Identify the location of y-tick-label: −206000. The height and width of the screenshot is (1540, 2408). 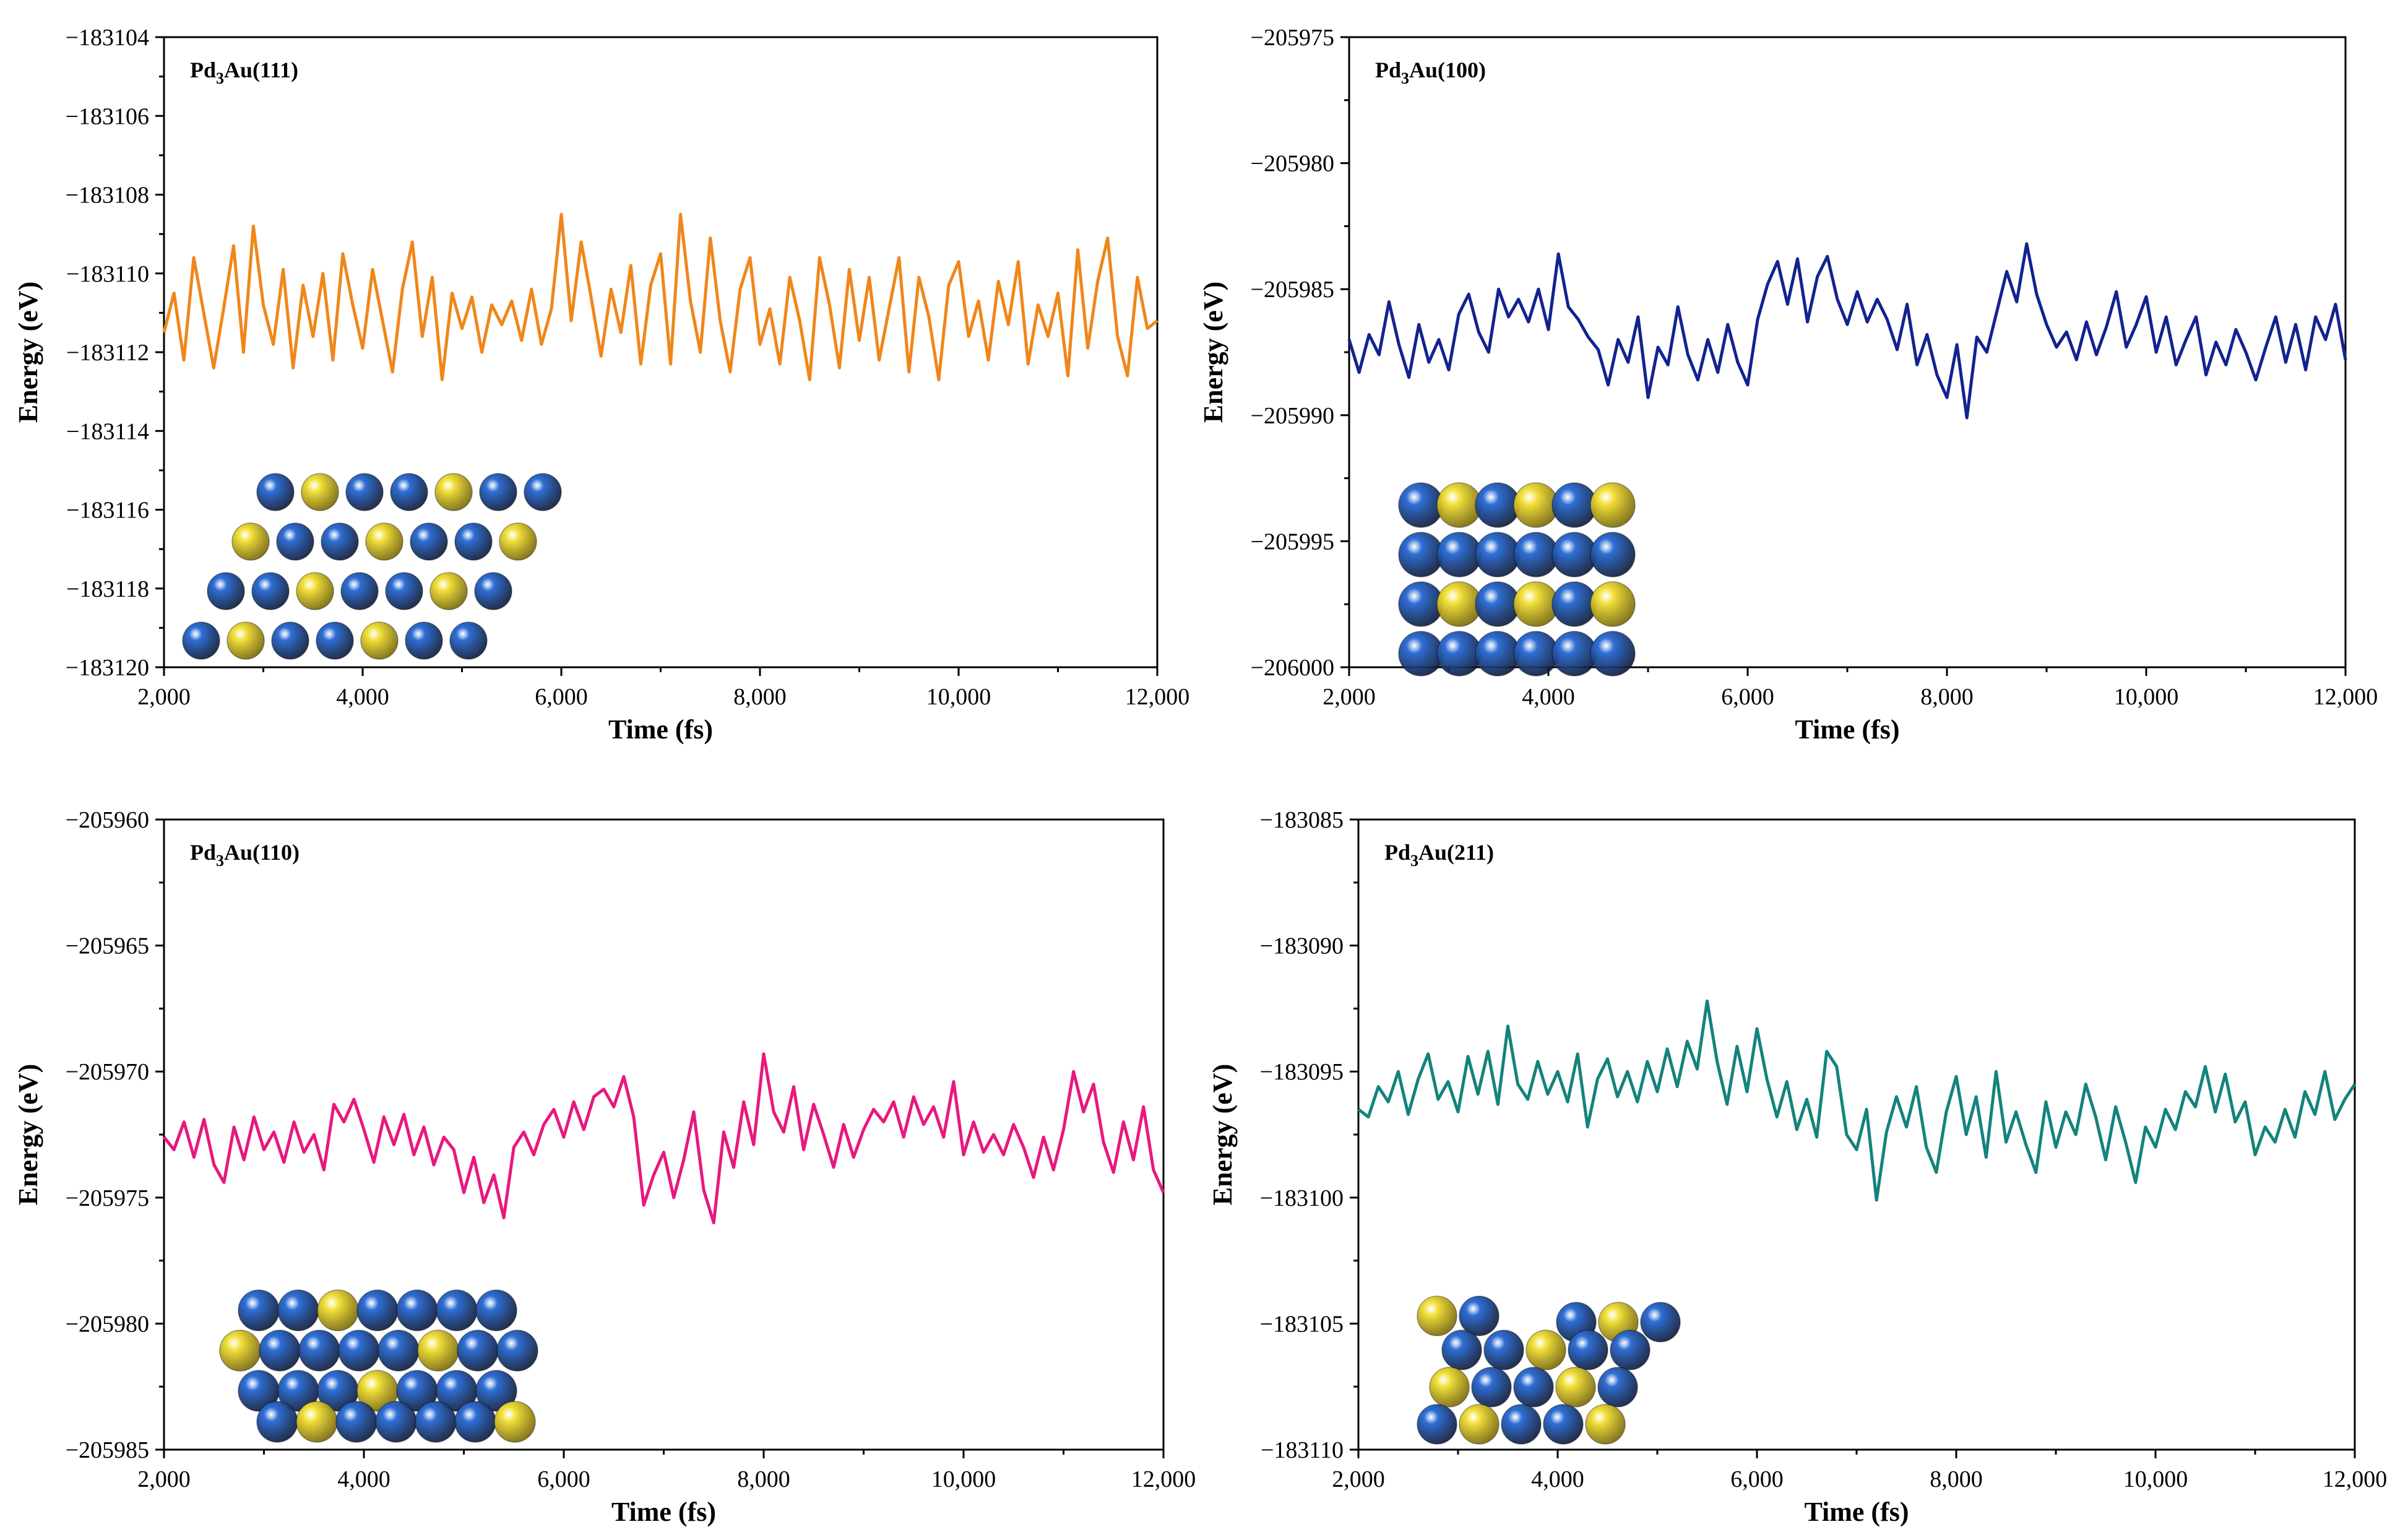
(1292, 668).